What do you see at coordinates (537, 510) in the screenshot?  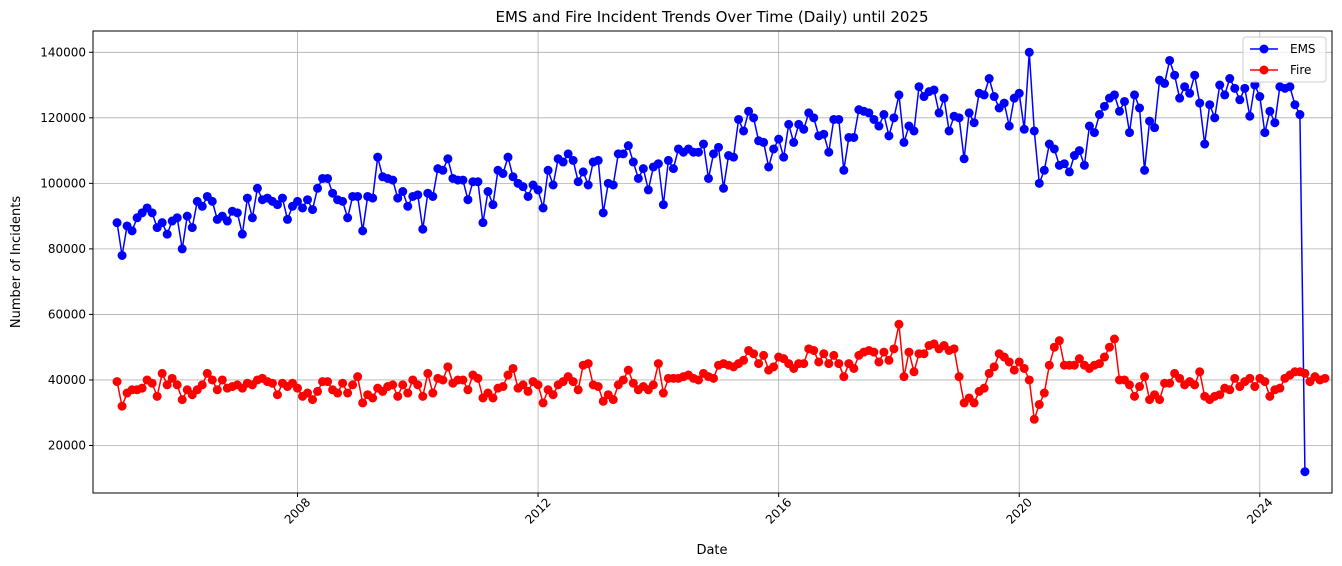 I see `x-tick-label: 2012` at bounding box center [537, 510].